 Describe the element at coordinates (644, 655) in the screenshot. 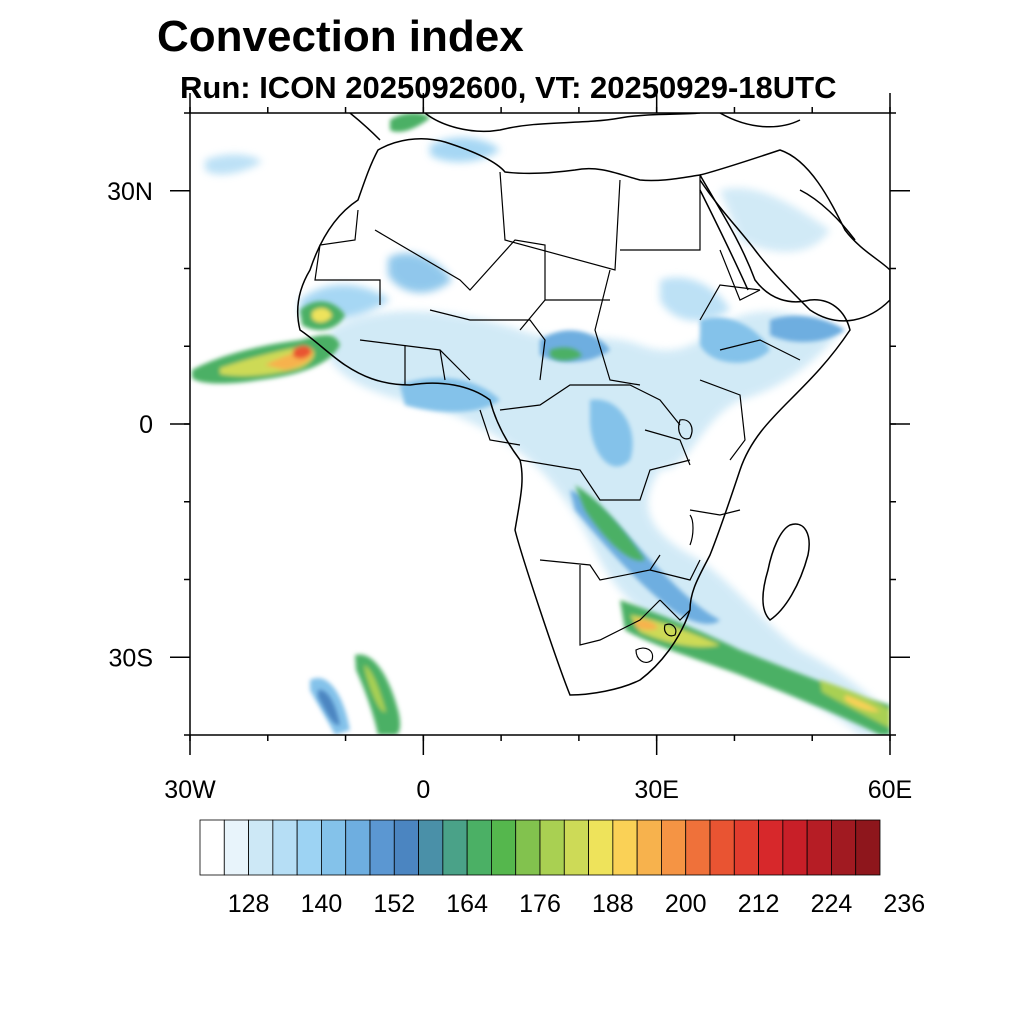

I see `lesotho` at that location.